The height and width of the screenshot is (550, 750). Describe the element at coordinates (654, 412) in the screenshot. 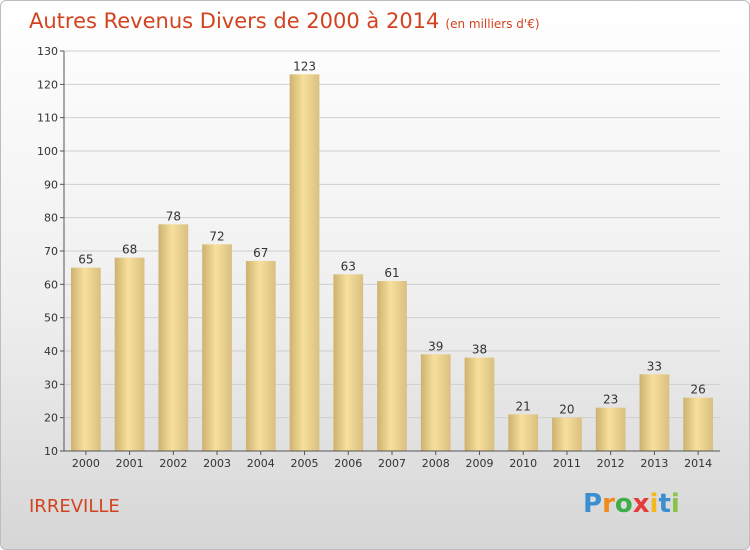

I see `bar-2013` at that location.